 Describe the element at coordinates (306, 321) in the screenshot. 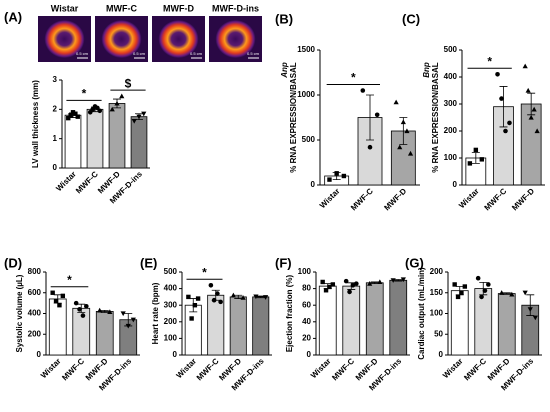

I see `y-tick-label: 40` at that location.